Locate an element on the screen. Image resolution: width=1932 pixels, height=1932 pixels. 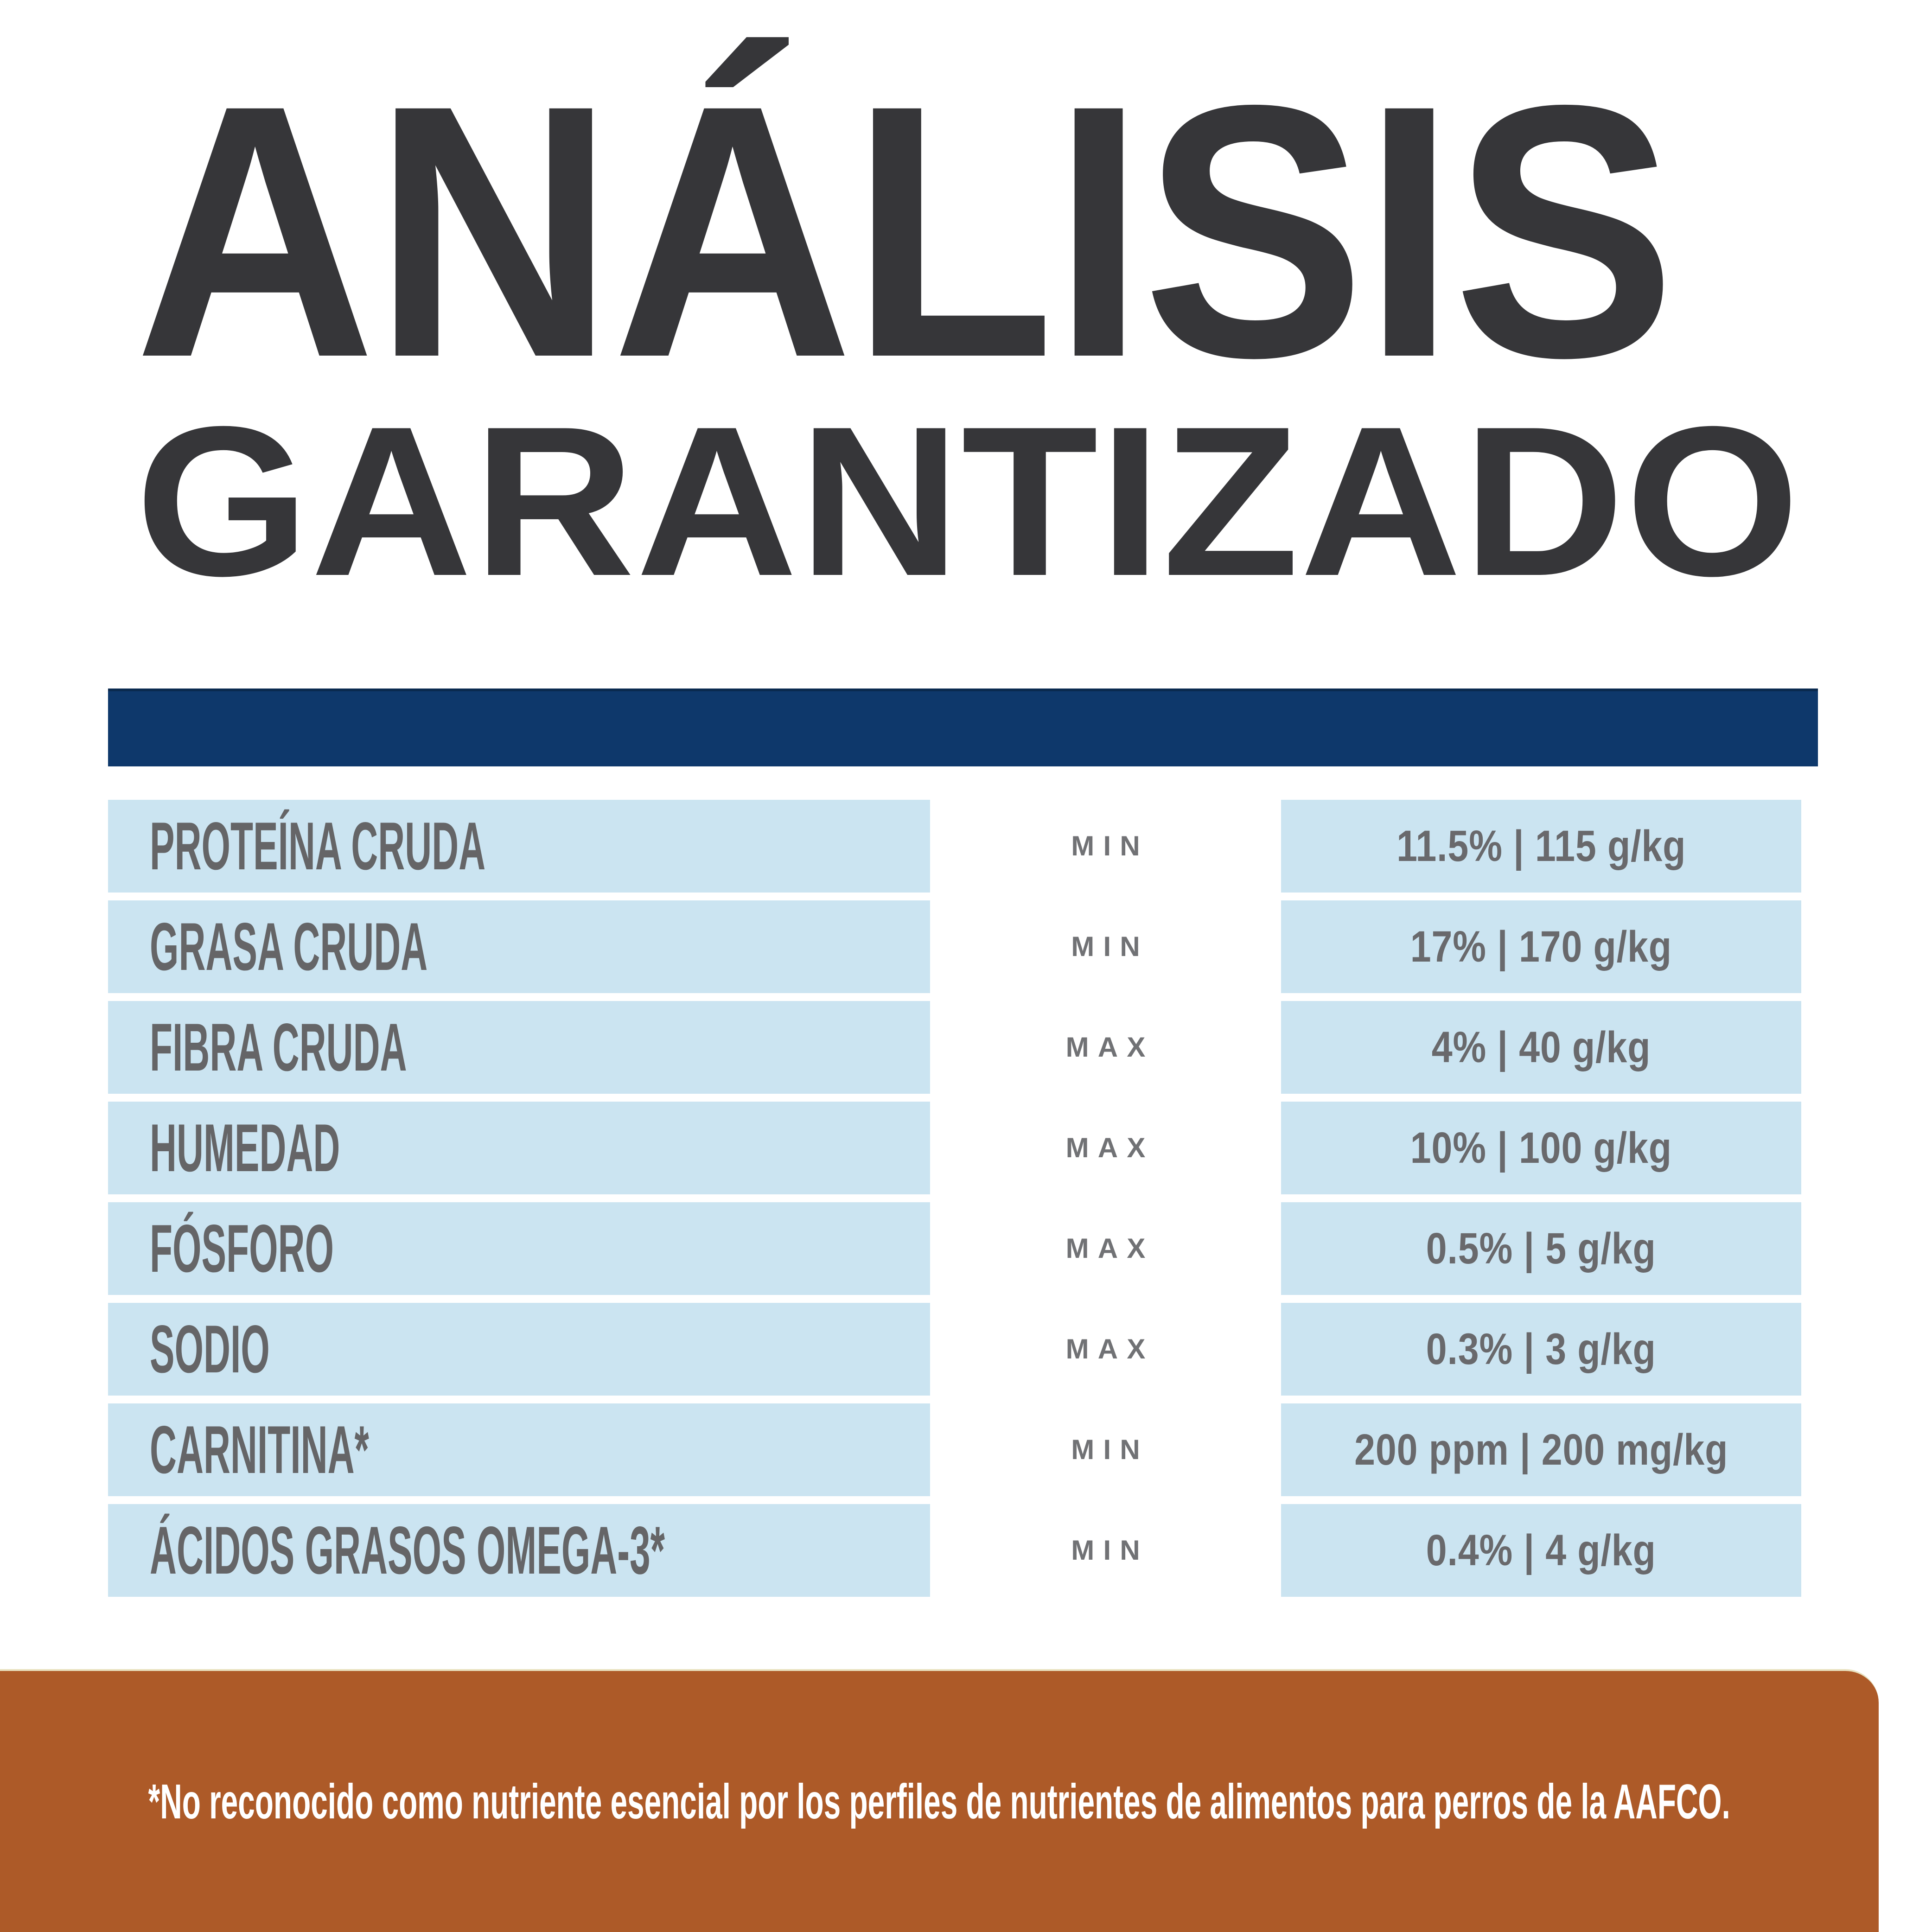
nutrient-value-cell: 0.3% | 3 g/kg is located at coordinates (1541, 1350).